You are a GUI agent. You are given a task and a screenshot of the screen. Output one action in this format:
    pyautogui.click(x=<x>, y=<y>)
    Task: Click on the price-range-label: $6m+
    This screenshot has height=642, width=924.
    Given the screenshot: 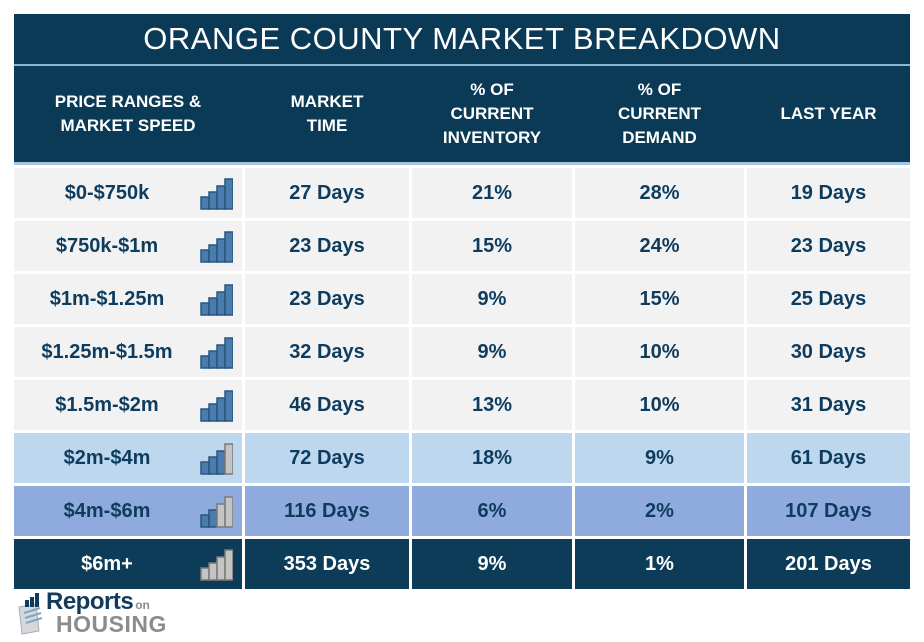 What is the action you would take?
    pyautogui.click(x=107, y=563)
    